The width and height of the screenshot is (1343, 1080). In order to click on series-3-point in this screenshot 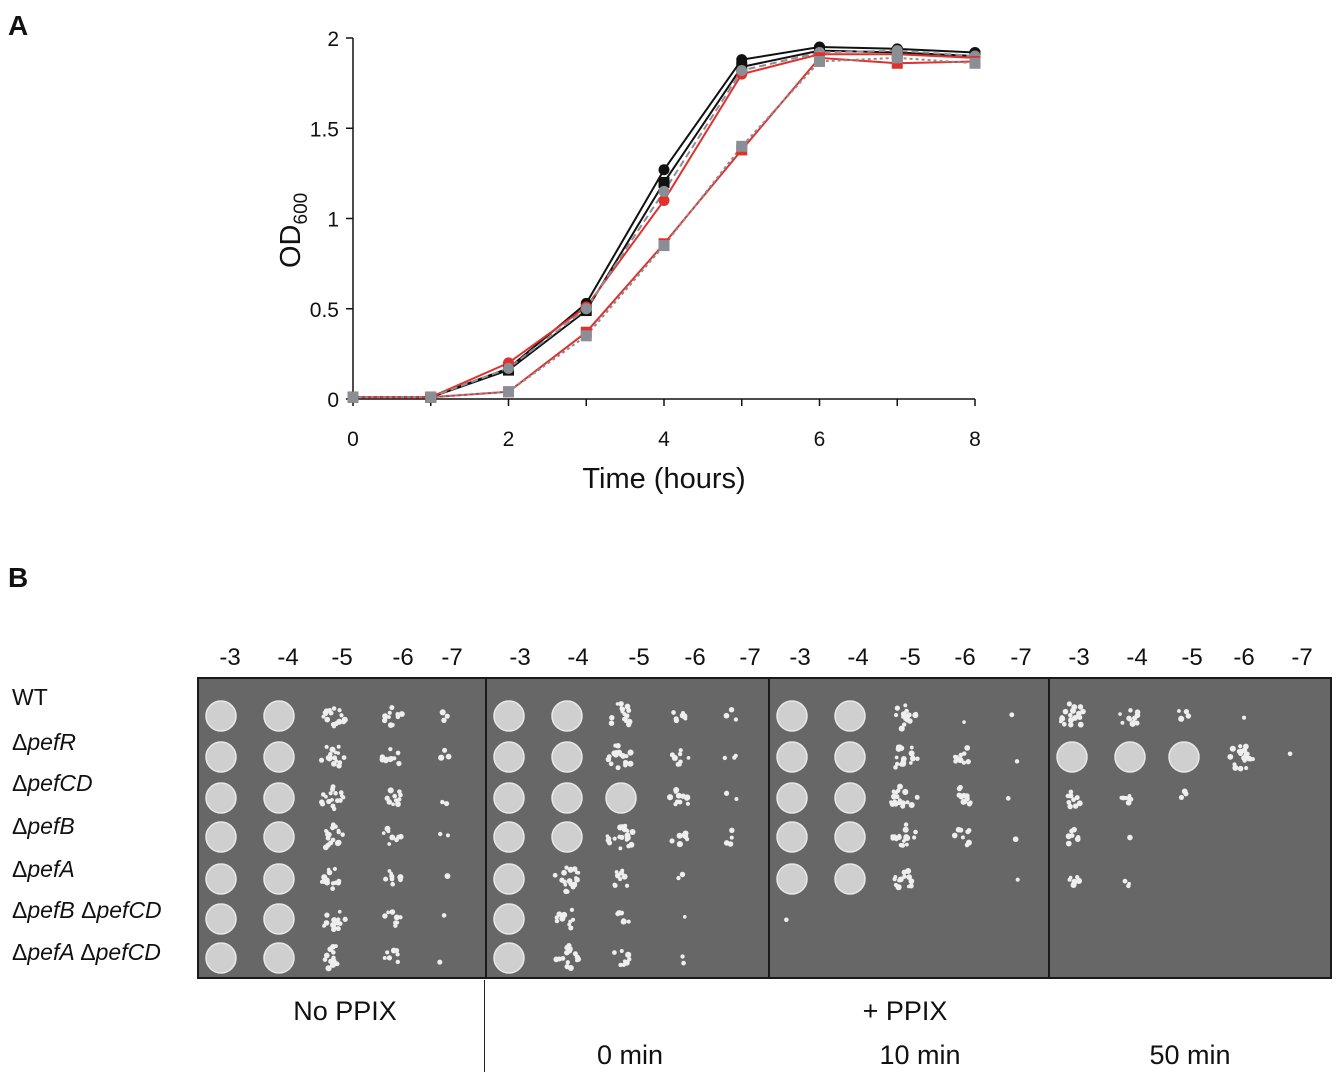, I will do `click(586, 309)`.